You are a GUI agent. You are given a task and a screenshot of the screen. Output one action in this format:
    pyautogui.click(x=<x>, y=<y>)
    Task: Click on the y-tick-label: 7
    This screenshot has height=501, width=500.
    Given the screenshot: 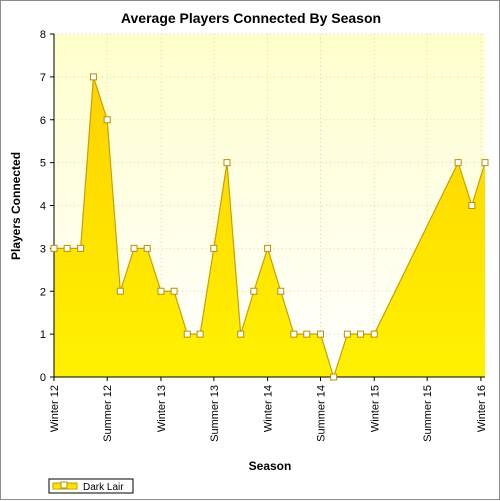 What is the action you would take?
    pyautogui.click(x=43, y=78)
    